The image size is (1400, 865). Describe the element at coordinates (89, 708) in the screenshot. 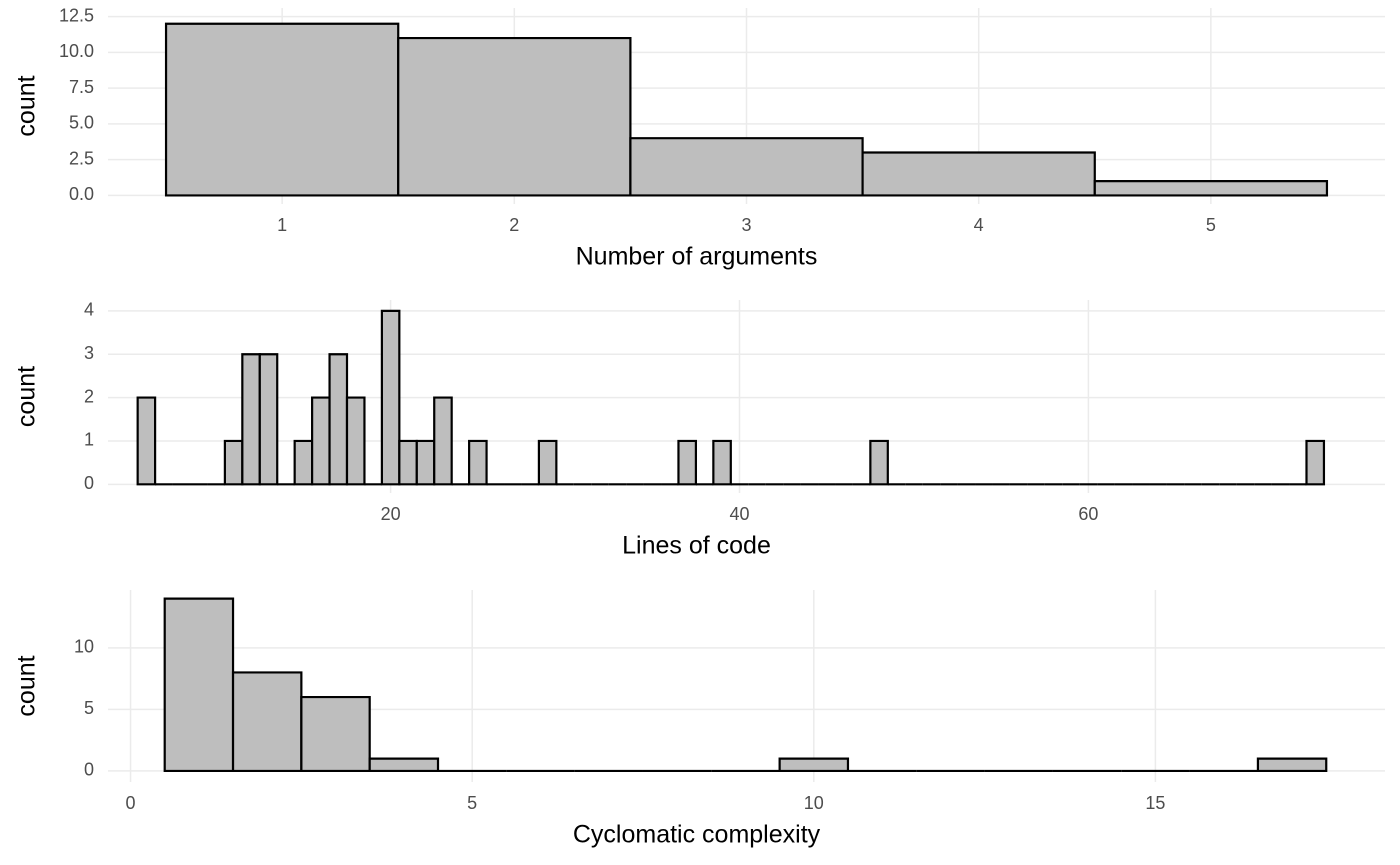

I see `y-tick-label: 5` at that location.